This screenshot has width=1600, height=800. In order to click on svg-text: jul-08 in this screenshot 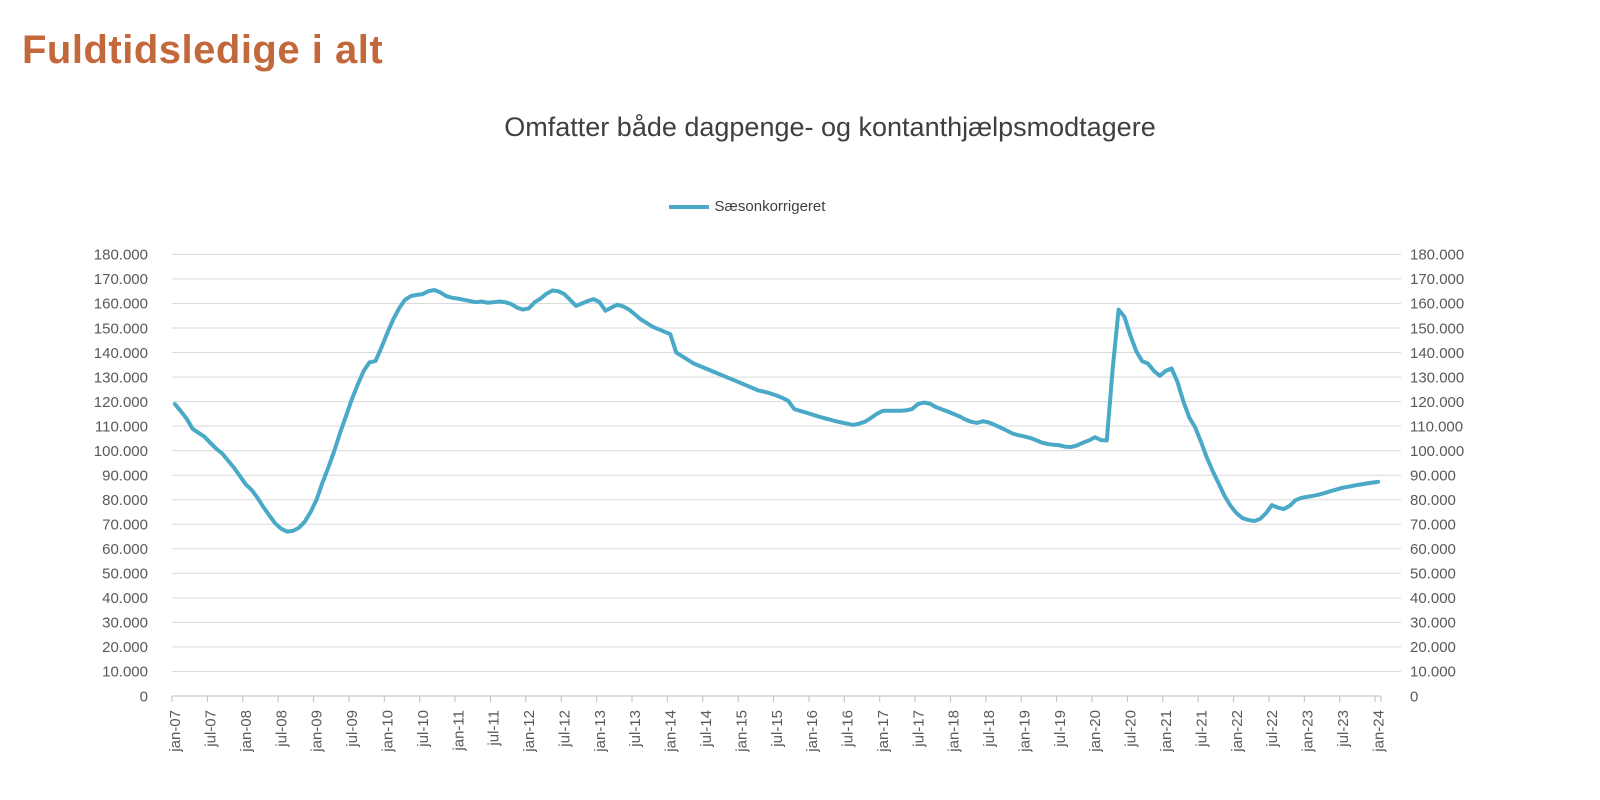, I will do `click(281, 729)`.